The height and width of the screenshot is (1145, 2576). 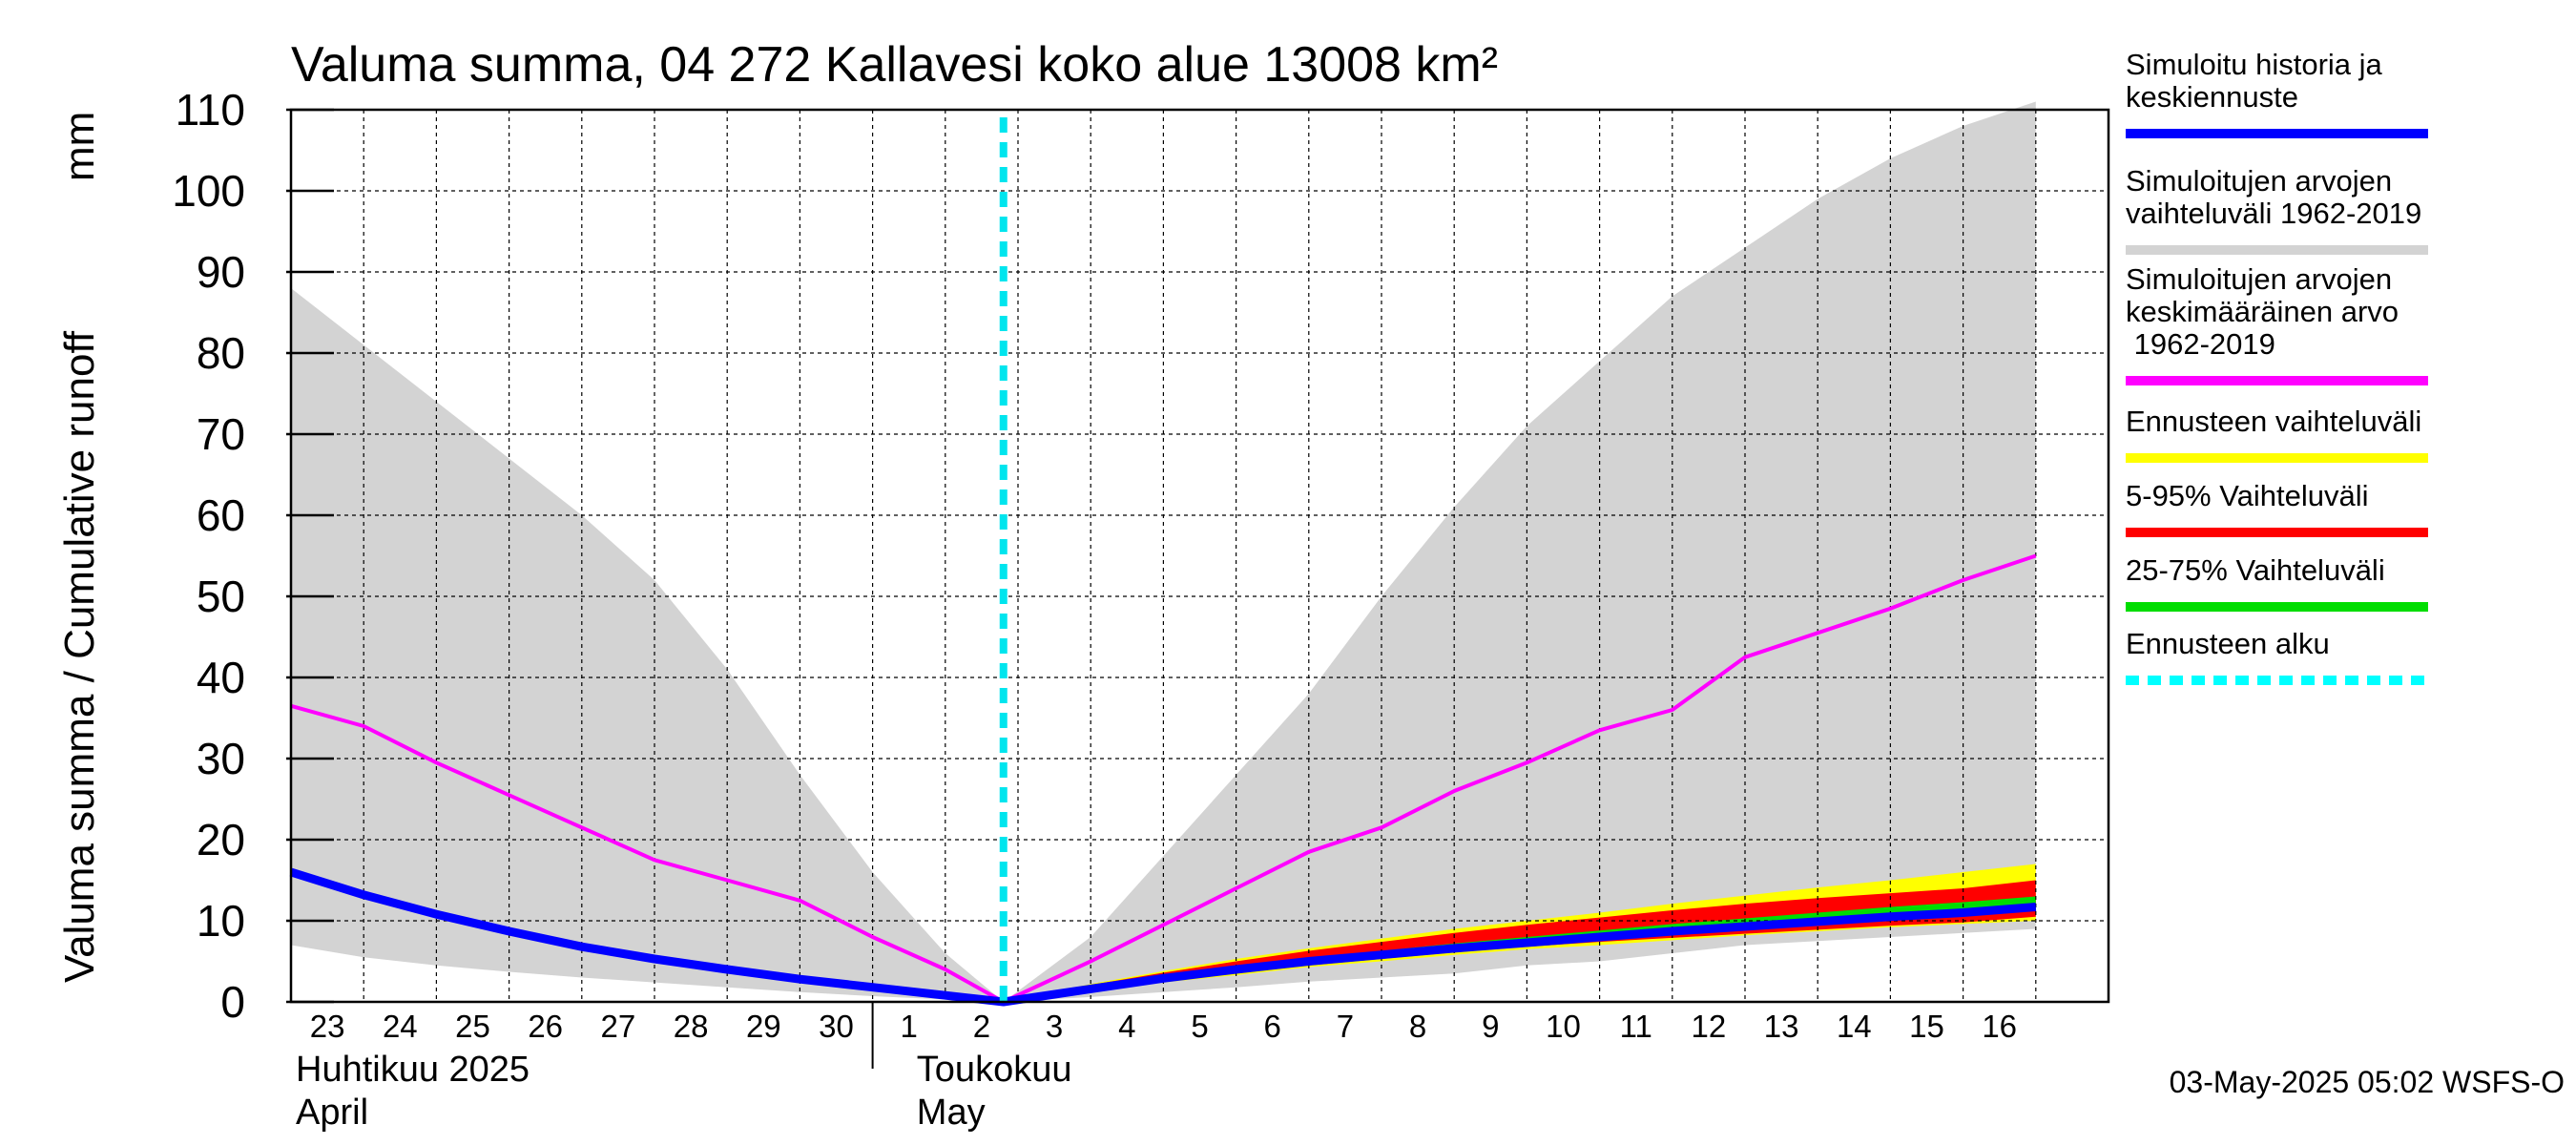 I want to click on x-tick-label-11: 11, so click(x=1636, y=1026).